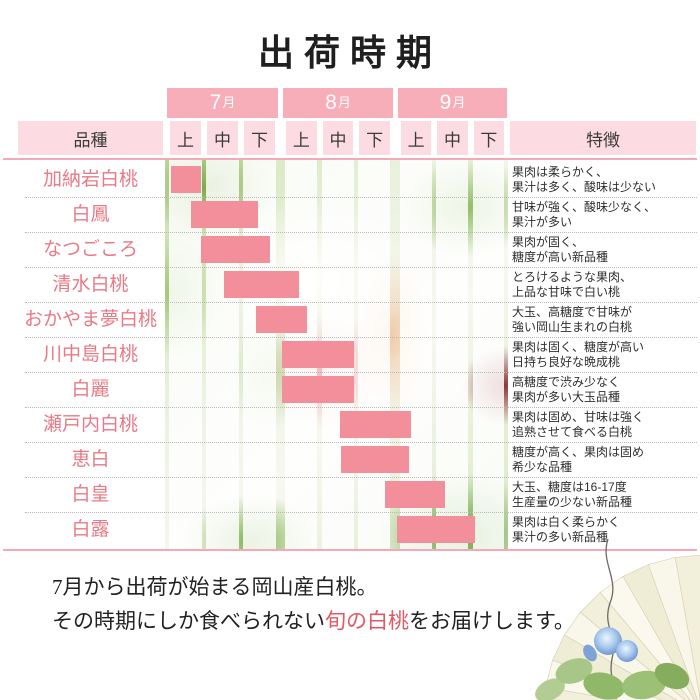 This screenshot has width=700, height=700. Describe the element at coordinates (572, 431) in the screenshot. I see `feature-line: 追熟させて食べる白桃` at that location.